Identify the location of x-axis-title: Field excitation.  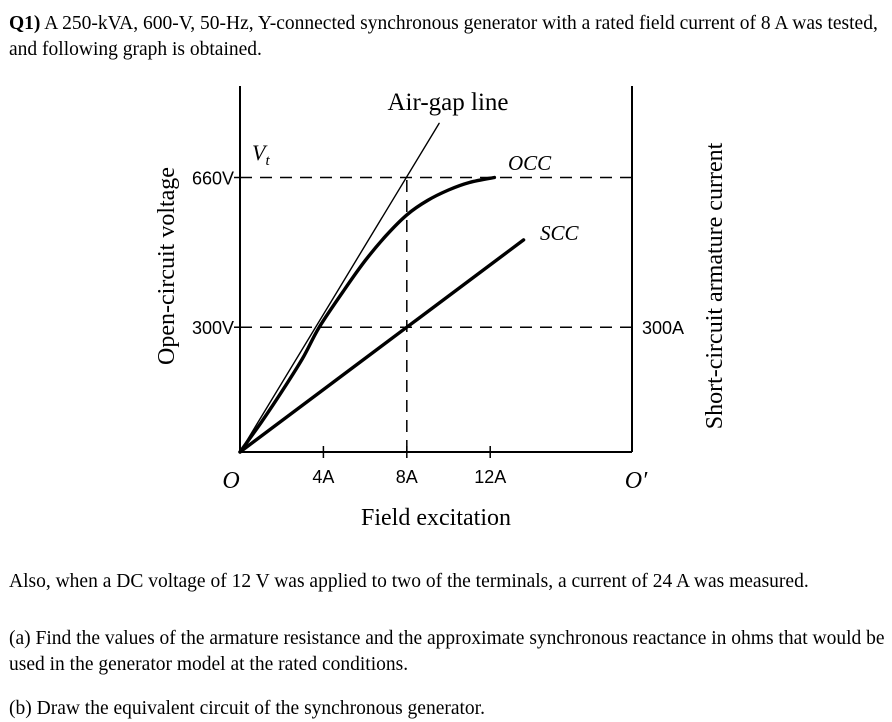
(436, 518).